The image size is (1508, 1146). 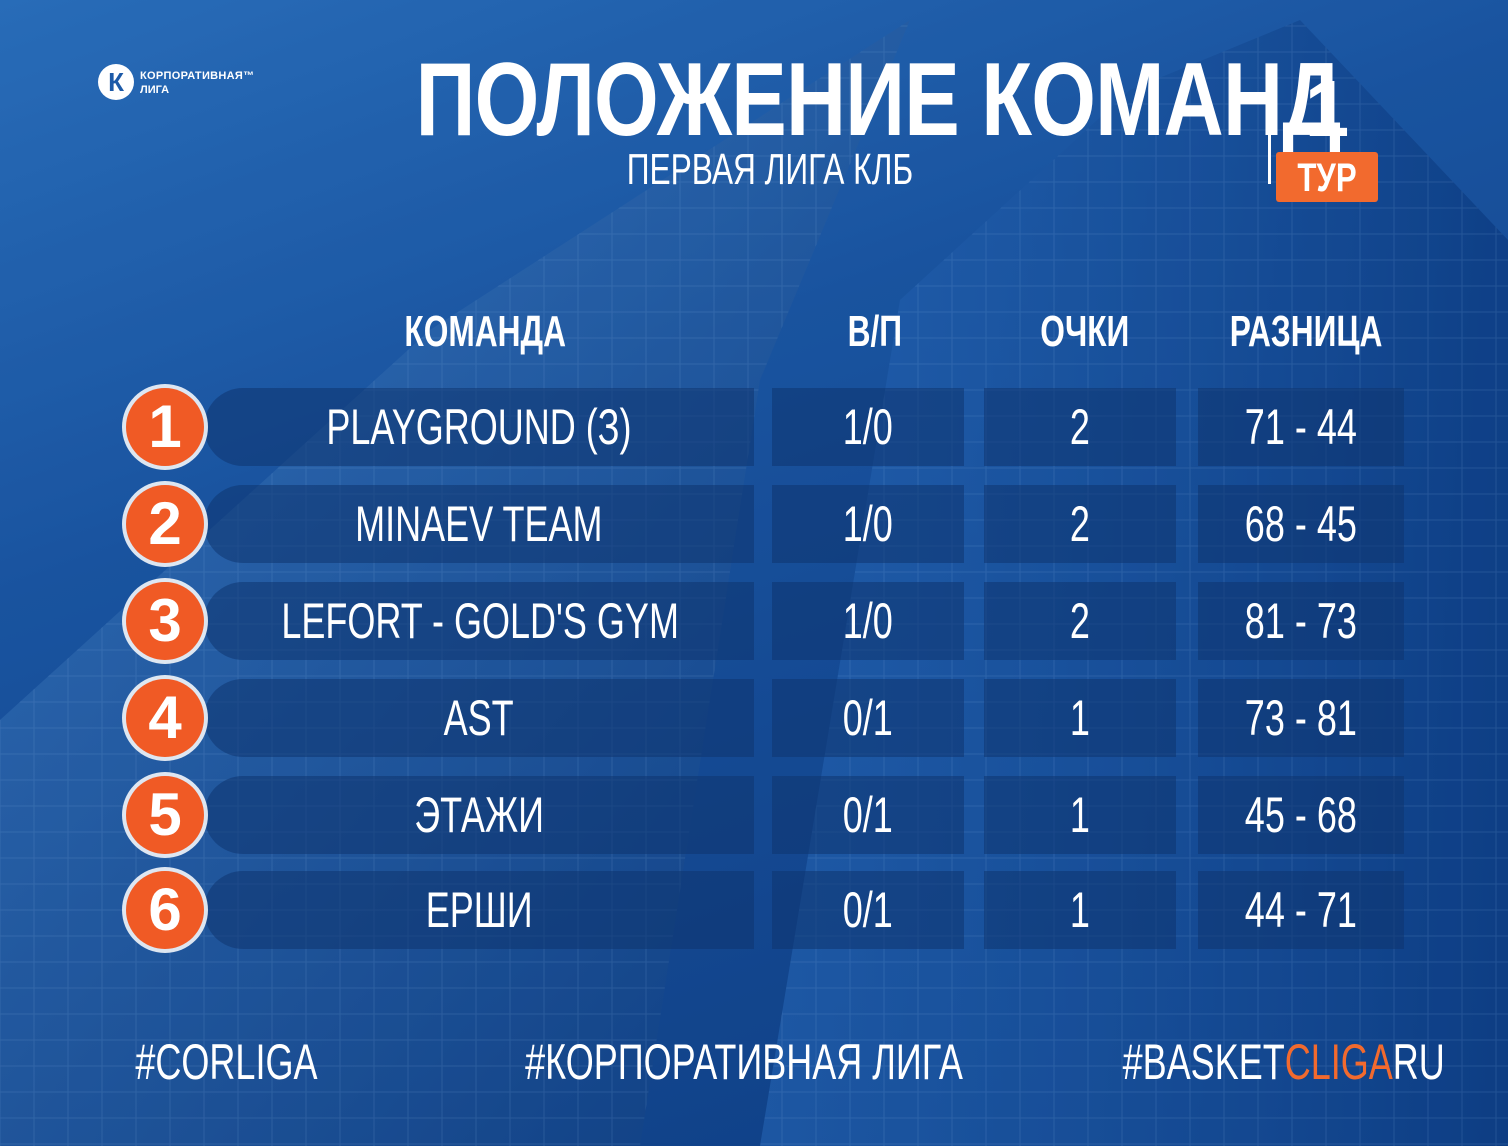 I want to click on round-number: 1, so click(x=1327, y=108).